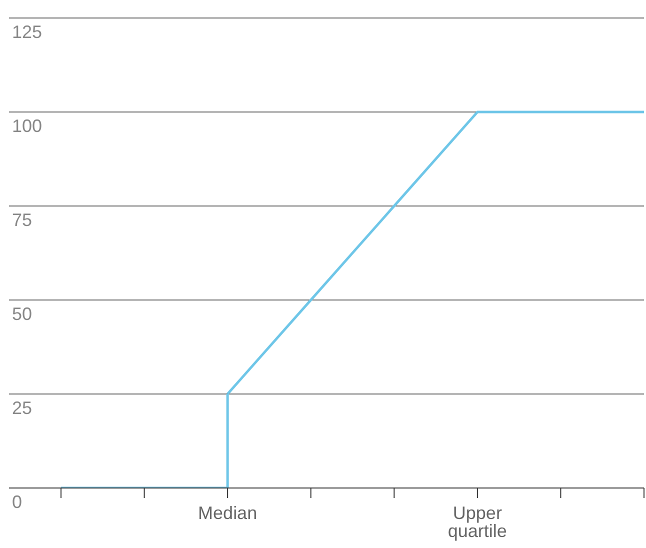 The width and height of the screenshot is (646, 548). What do you see at coordinates (228, 512) in the screenshot?
I see `x-tick-label: Median` at bounding box center [228, 512].